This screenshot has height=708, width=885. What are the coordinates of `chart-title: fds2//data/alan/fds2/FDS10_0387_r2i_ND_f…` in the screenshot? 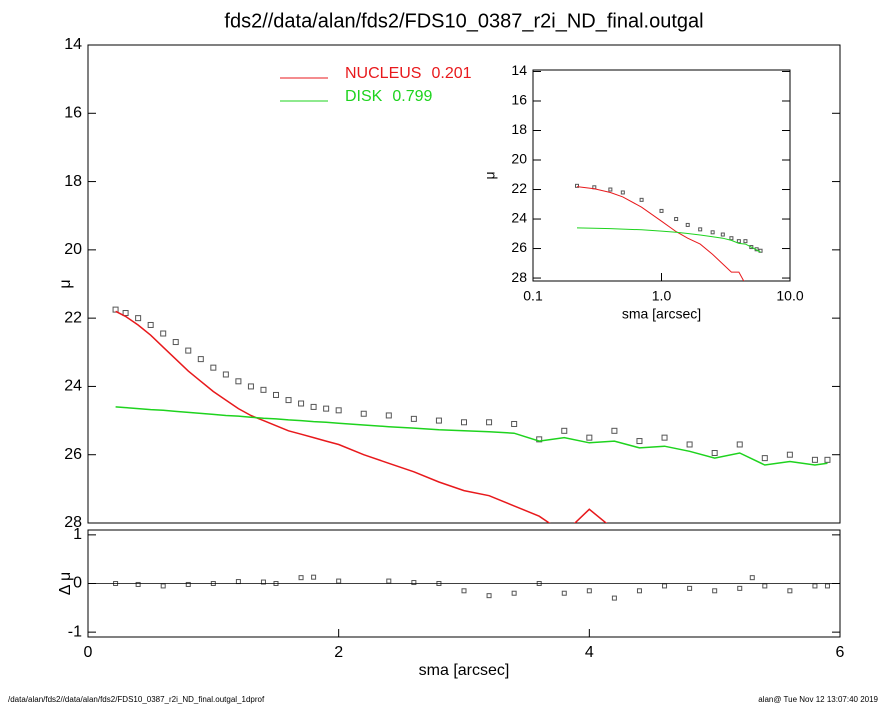 It's located at (463, 21).